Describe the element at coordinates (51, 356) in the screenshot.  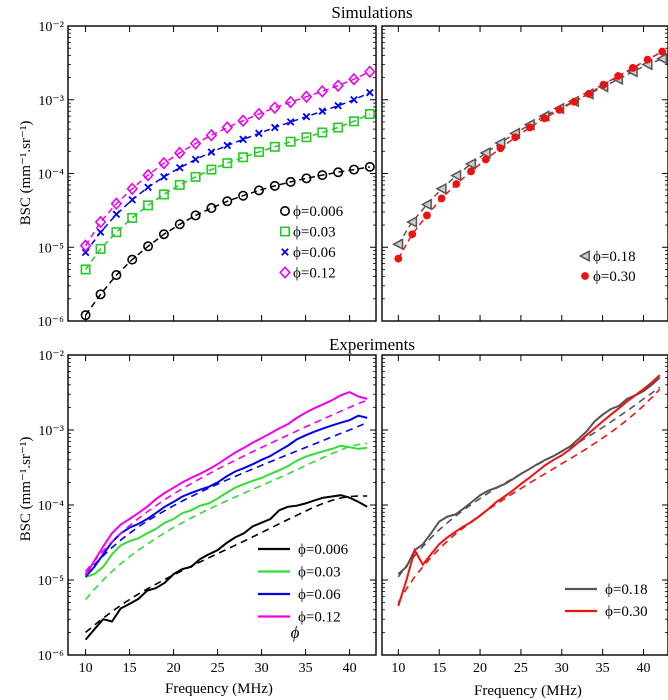
I see `y-tick-label: 10⁻²` at that location.